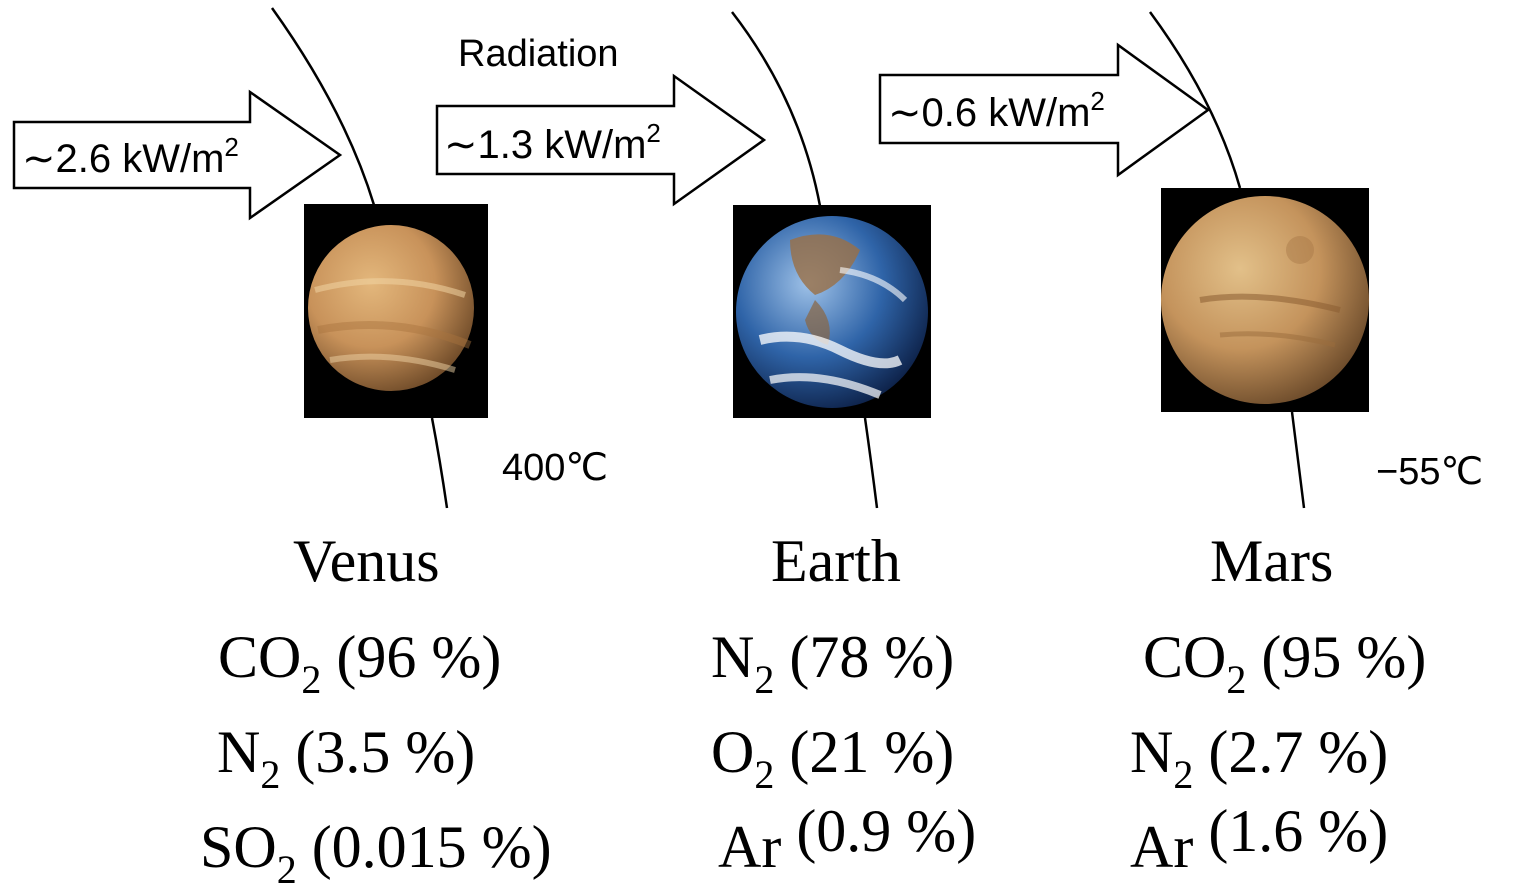 The width and height of the screenshot is (1523, 886). What do you see at coordinates (832, 311) in the screenshot?
I see `earth-image` at bounding box center [832, 311].